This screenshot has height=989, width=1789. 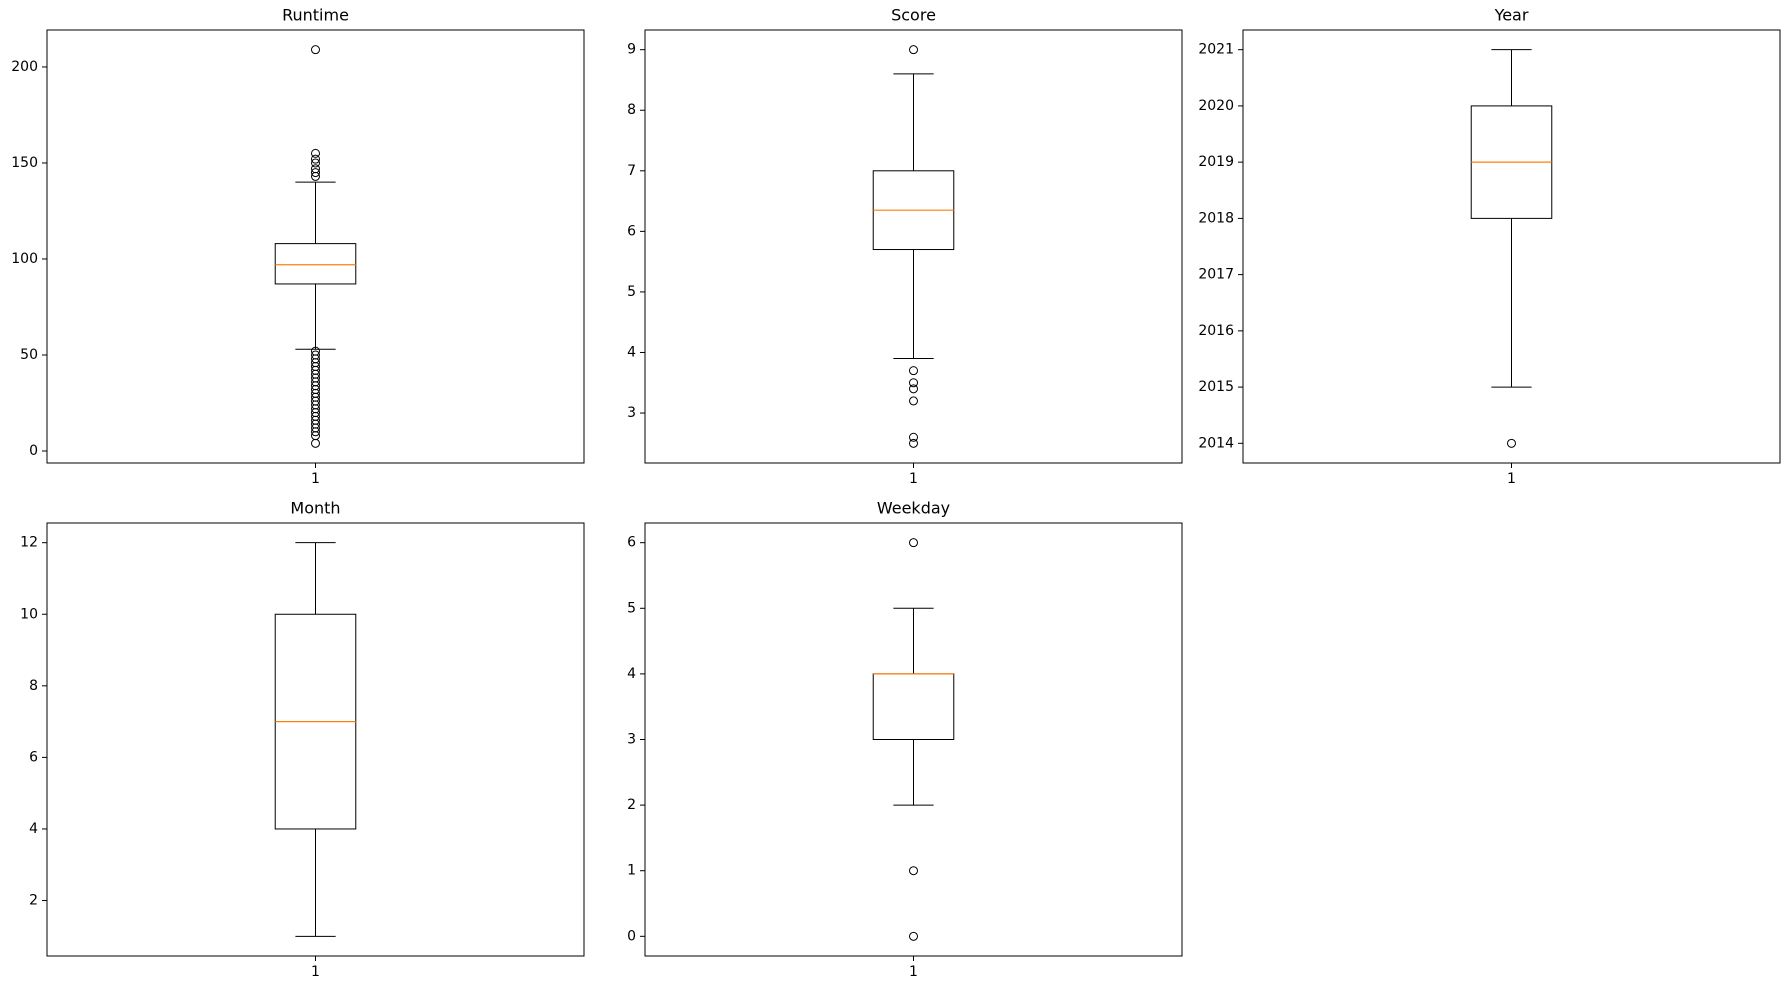 I want to click on plot-frame, so click(x=315, y=246).